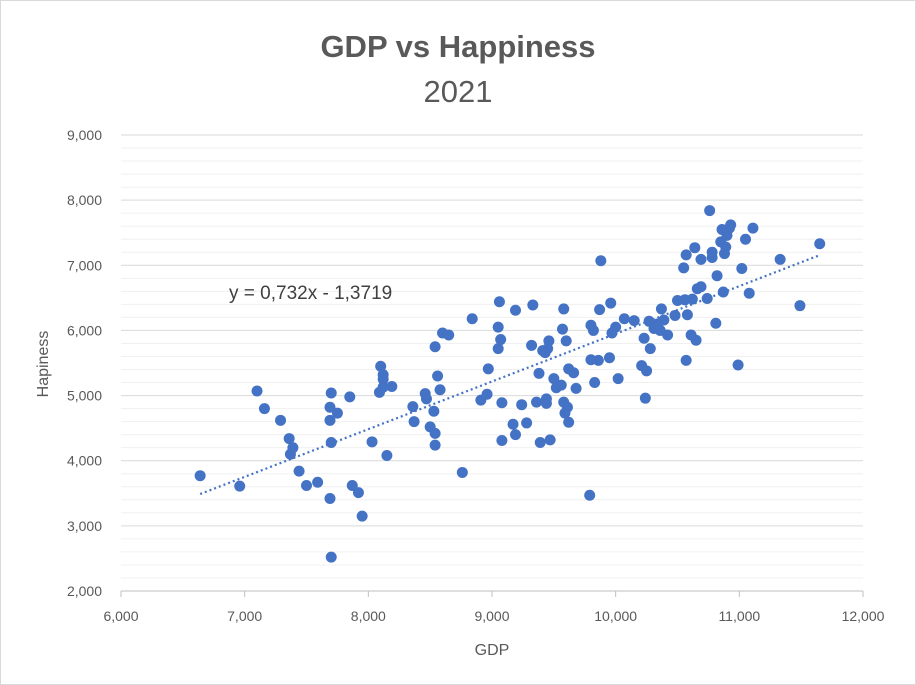  I want to click on chart-subtitle: 2021, so click(458, 91).